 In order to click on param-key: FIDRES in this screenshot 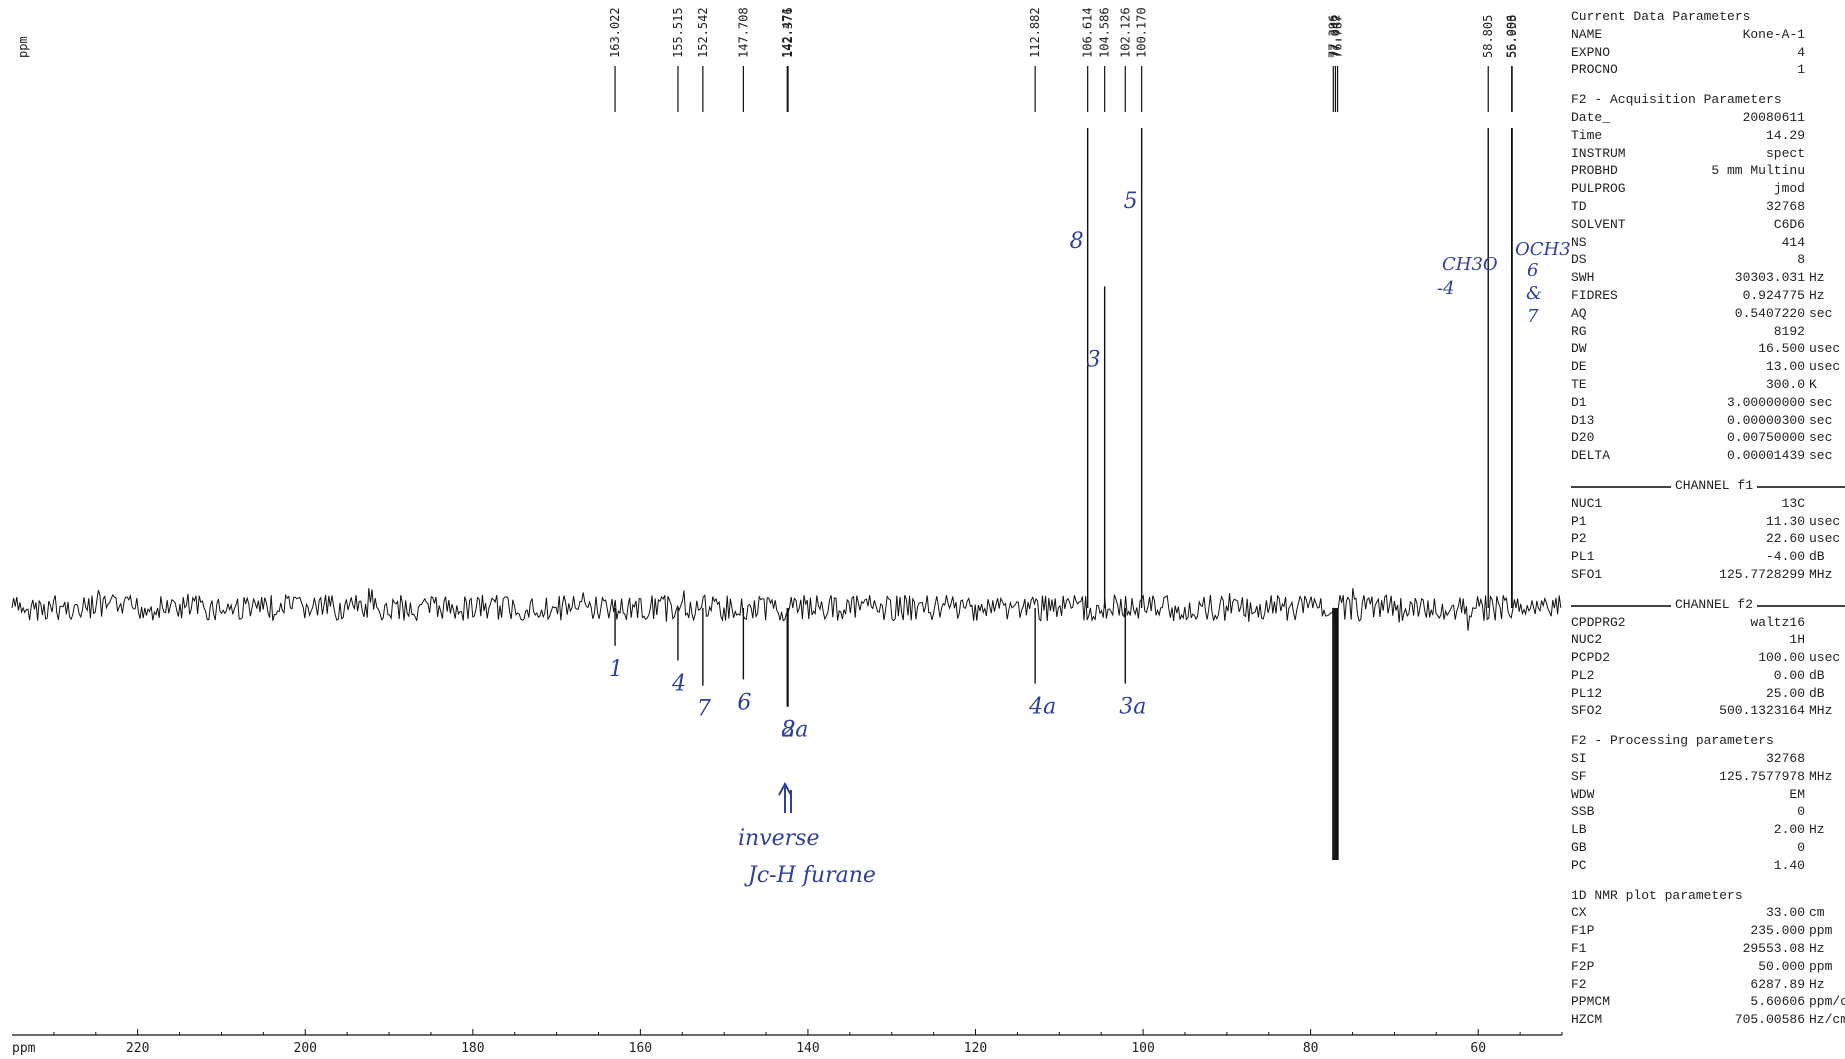, I will do `click(1594, 295)`.